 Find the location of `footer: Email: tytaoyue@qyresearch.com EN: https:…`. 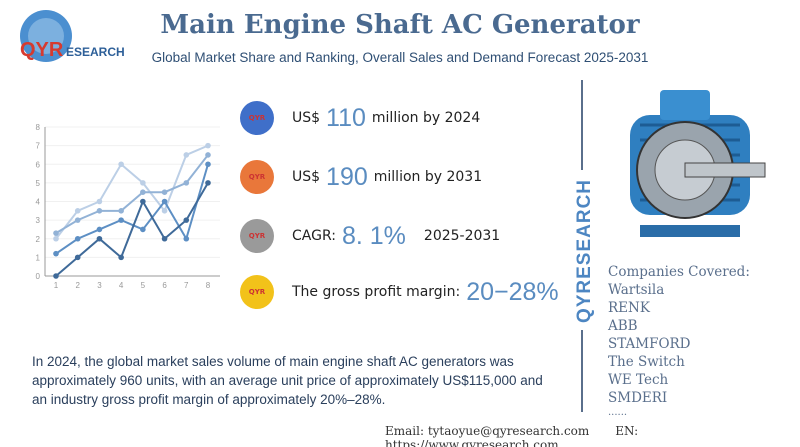

footer: Email: tytaoyue@qyresearch.com EN: https:… is located at coordinates (592, 435).